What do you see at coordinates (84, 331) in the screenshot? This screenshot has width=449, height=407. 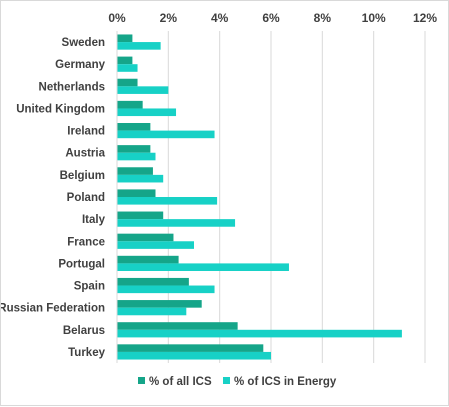 I see `category-label: Belarus` at bounding box center [84, 331].